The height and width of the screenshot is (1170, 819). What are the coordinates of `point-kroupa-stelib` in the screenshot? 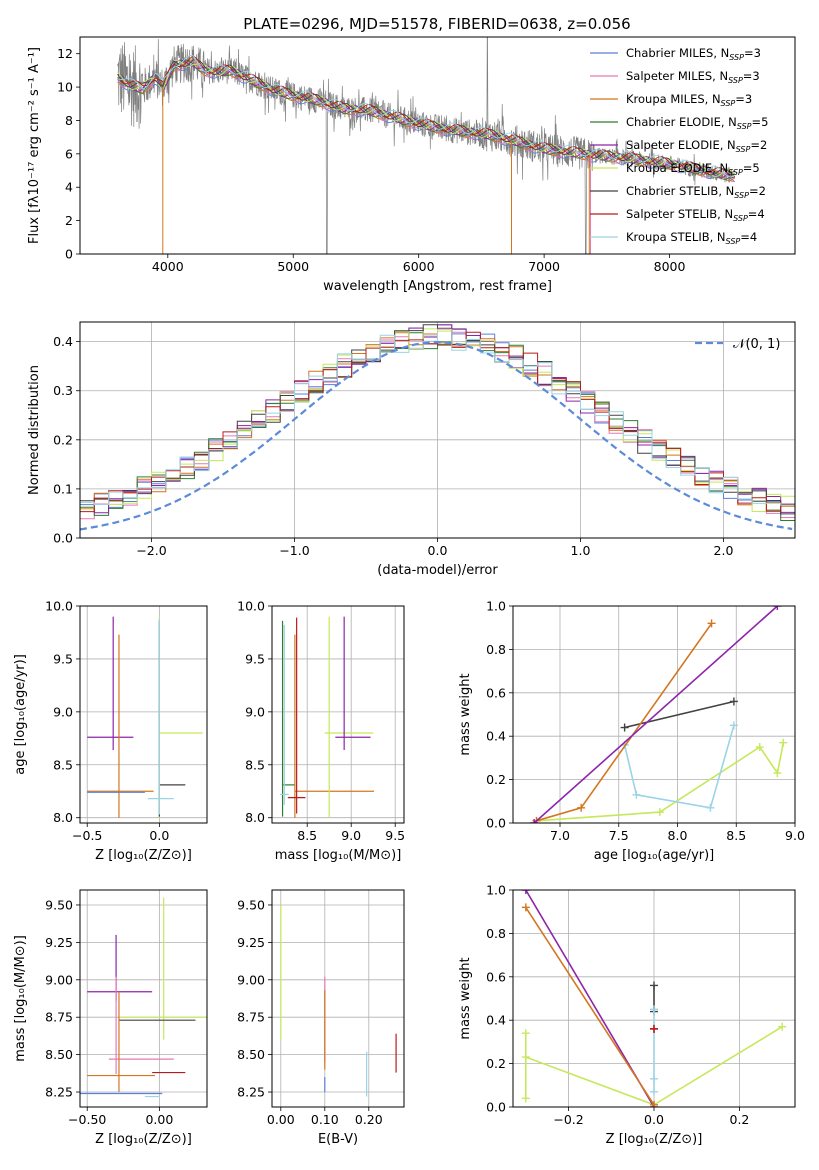 It's located at (284, 715).